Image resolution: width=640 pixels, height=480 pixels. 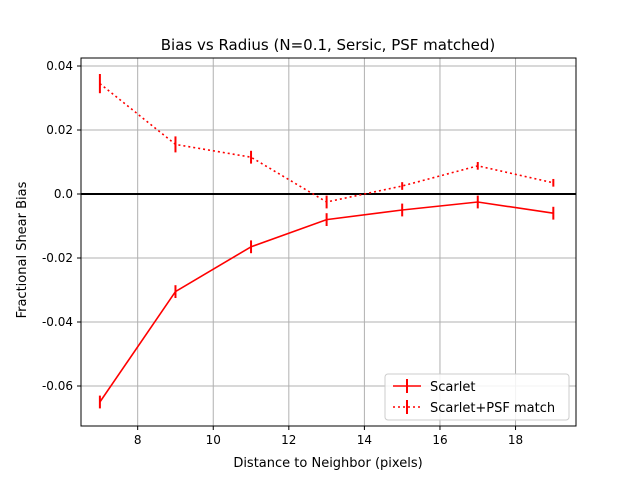 I want to click on y-tick-label: 0.02, so click(x=59, y=130).